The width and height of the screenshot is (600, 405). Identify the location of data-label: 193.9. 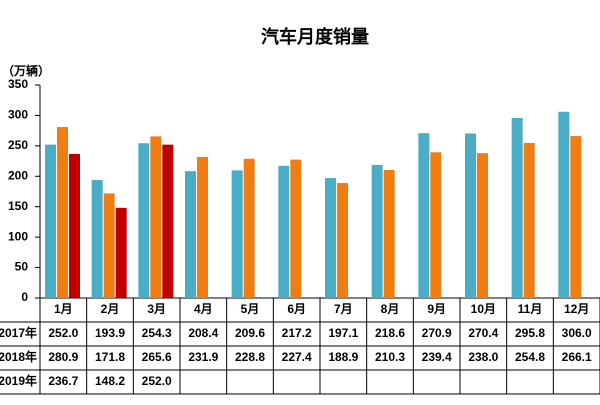
(110, 333).